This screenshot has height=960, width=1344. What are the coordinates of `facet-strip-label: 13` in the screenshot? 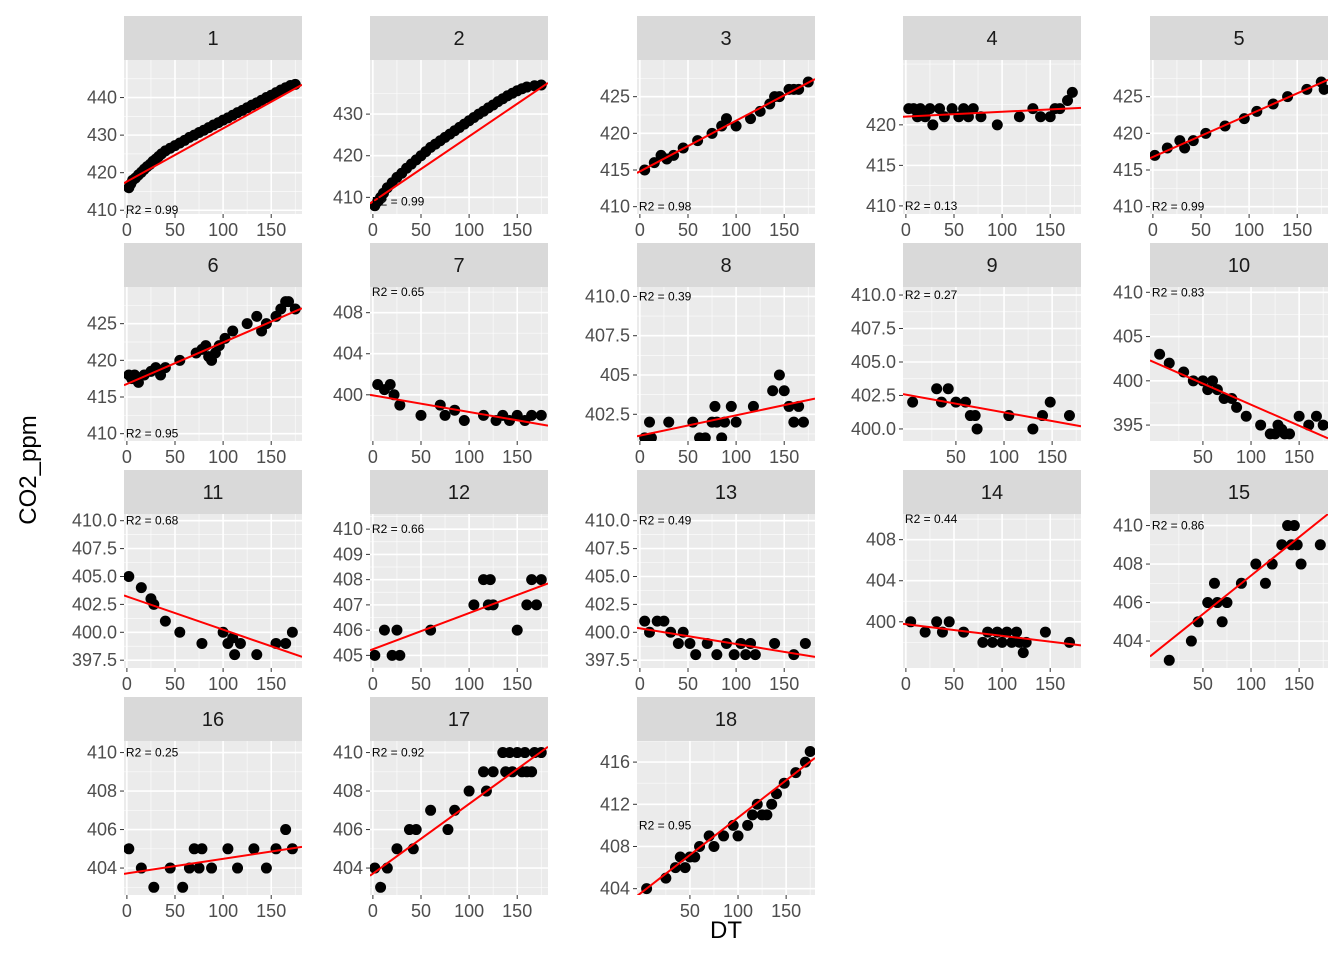 It's located at (726, 493).